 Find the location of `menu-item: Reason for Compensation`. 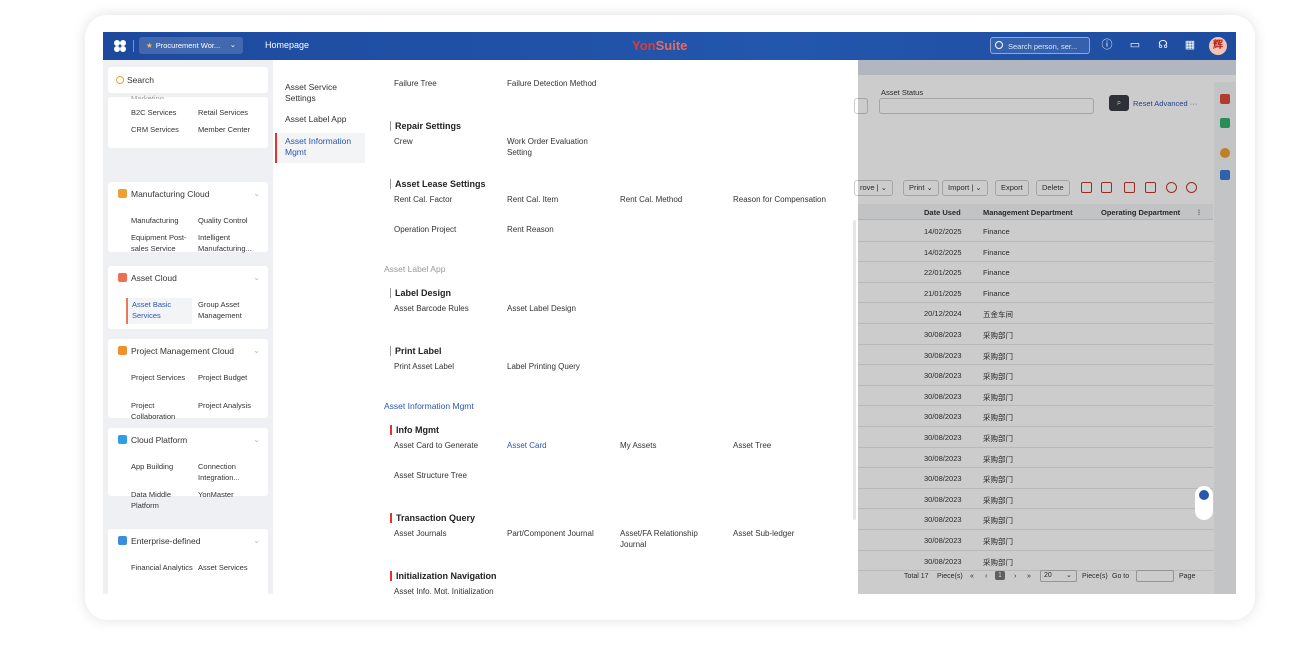

menu-item: Reason for Compensation is located at coordinates (779, 199).